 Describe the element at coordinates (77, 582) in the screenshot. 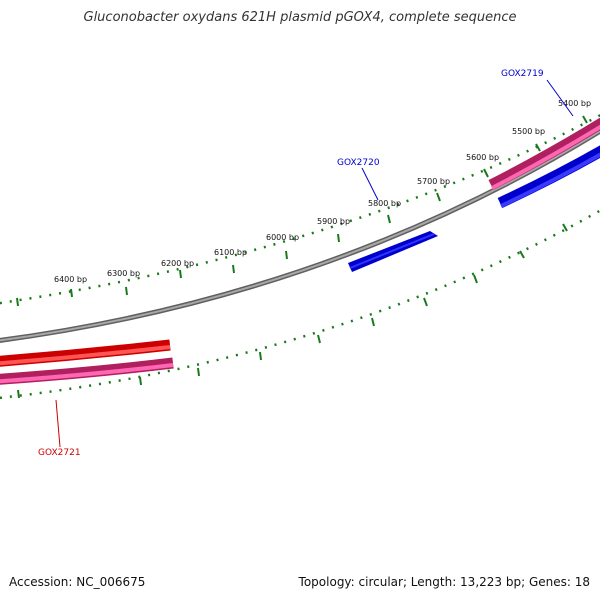

I see `accession-label: Accession: NC_006675` at that location.